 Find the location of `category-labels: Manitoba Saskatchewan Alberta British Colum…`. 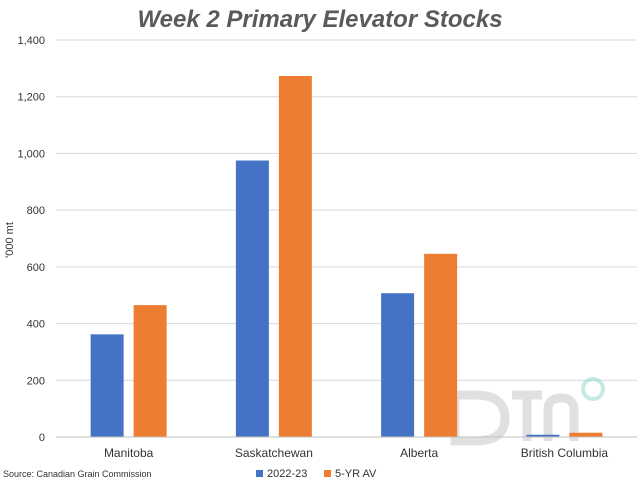

category-labels: Manitoba Saskatchewan Alberta British Colum… is located at coordinates (356, 453).